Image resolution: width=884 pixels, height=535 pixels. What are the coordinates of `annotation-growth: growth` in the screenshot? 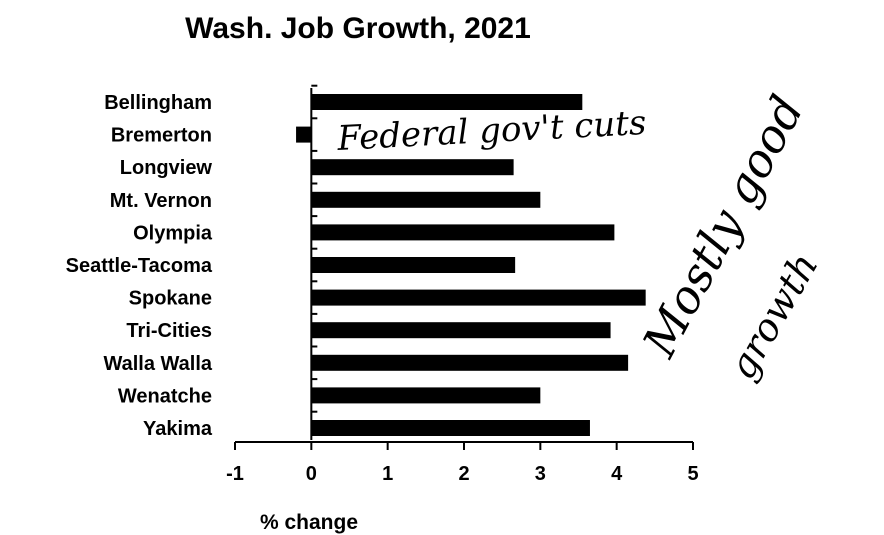 It's located at (773, 315).